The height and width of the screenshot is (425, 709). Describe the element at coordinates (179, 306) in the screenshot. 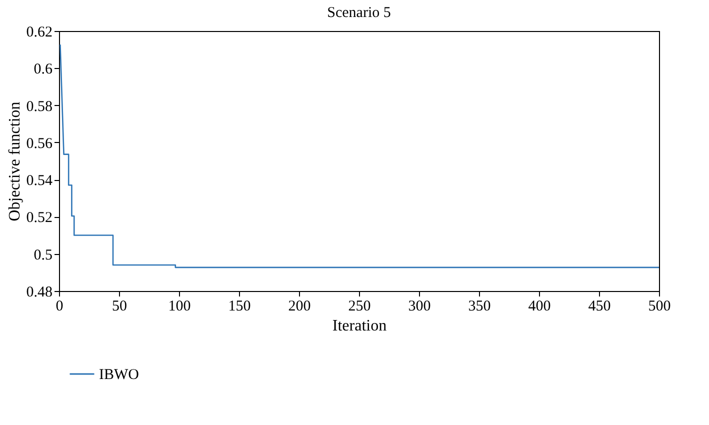

I see `x-tick-label: 100` at that location.